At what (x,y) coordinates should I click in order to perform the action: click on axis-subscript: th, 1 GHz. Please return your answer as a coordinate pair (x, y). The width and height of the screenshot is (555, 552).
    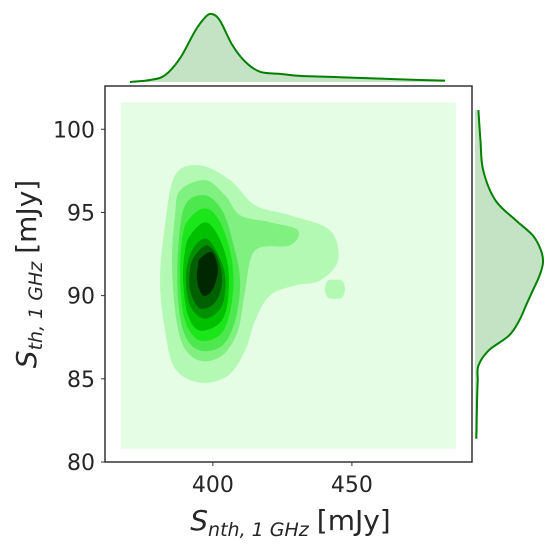
    Looking at the image, I should click on (36, 306).